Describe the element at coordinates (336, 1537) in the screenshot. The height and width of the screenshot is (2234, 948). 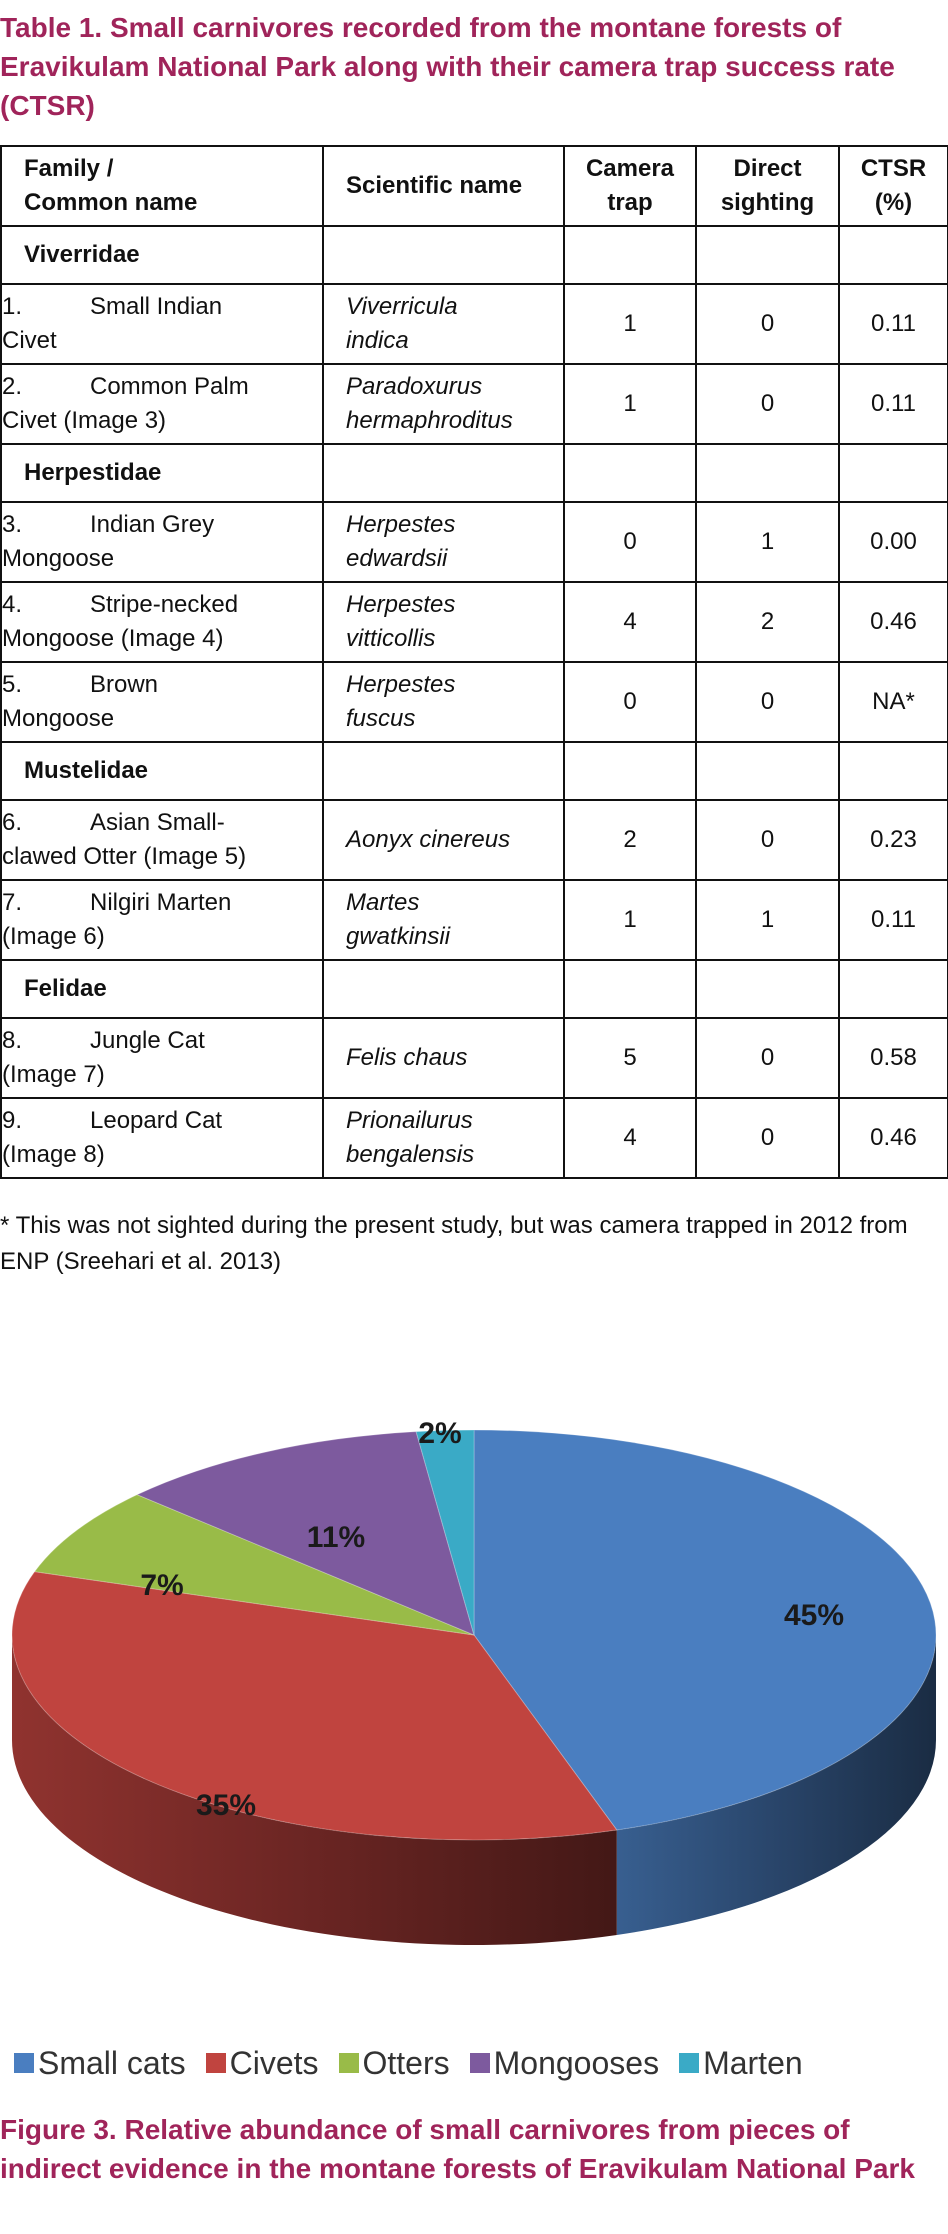
I see `pie-data-label: 11%` at that location.